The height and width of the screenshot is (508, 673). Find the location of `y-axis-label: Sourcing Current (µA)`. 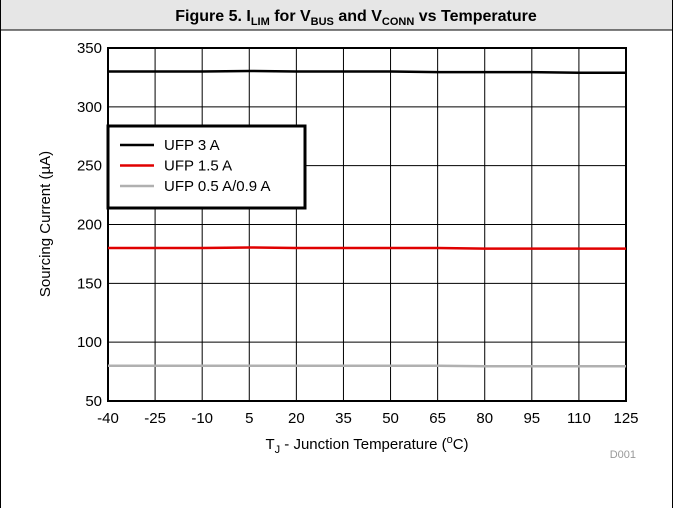

y-axis-label: Sourcing Current (µA) is located at coordinates (45, 224).